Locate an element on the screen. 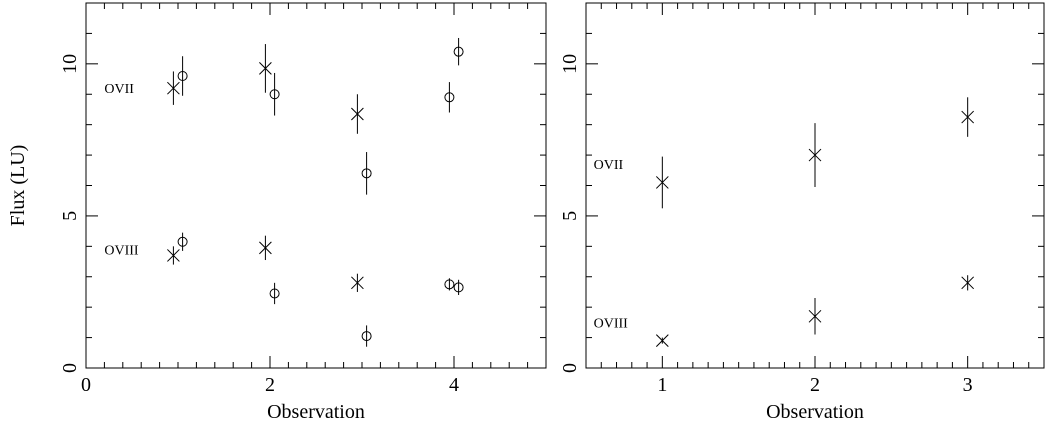 The height and width of the screenshot is (430, 1047). x-tick-label: 3 is located at coordinates (968, 385).